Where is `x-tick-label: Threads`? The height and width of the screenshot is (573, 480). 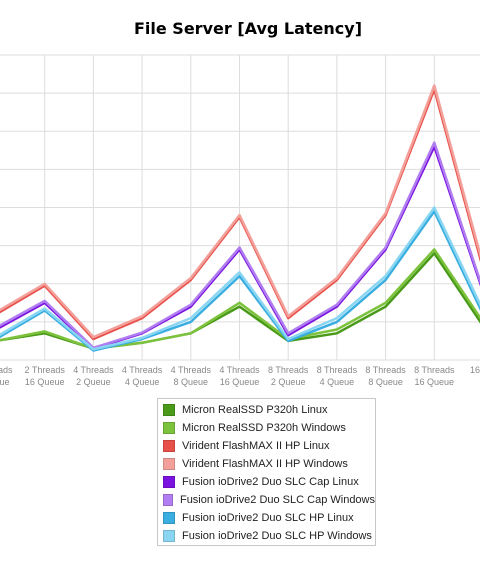 x-tick-label: Threads is located at coordinates (6, 370).